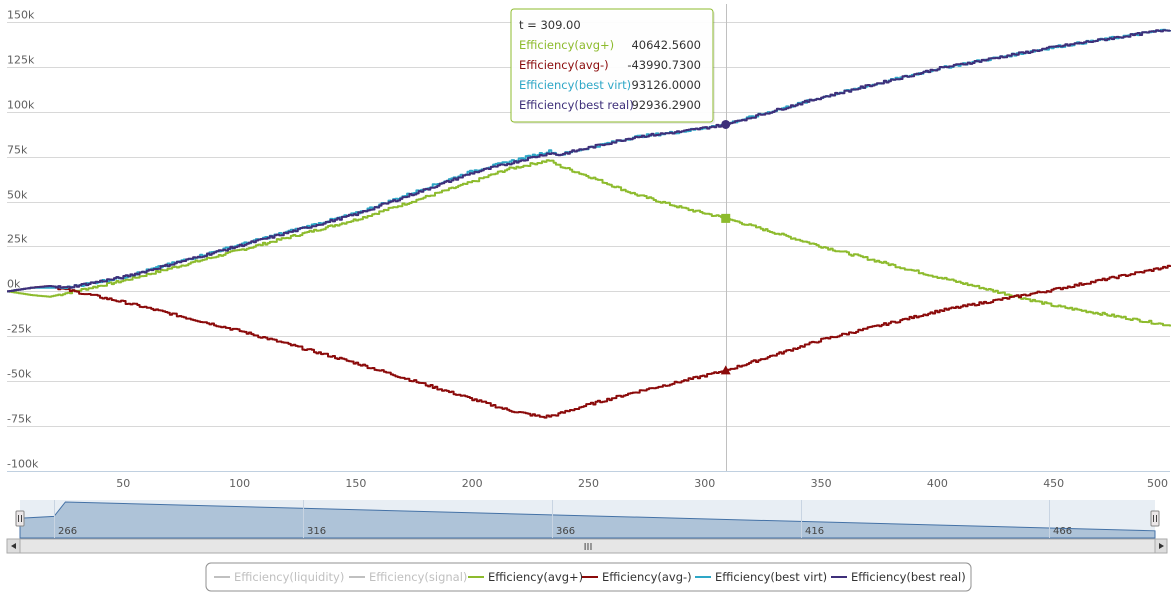 The image size is (1174, 596). What do you see at coordinates (908, 577) in the screenshot?
I see `legend-label: Efficiency(best real)` at bounding box center [908, 577].